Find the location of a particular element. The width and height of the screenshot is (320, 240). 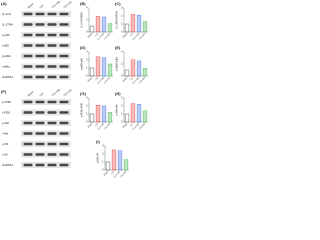

panel-label: (I) is located at coordinates (98, 141).